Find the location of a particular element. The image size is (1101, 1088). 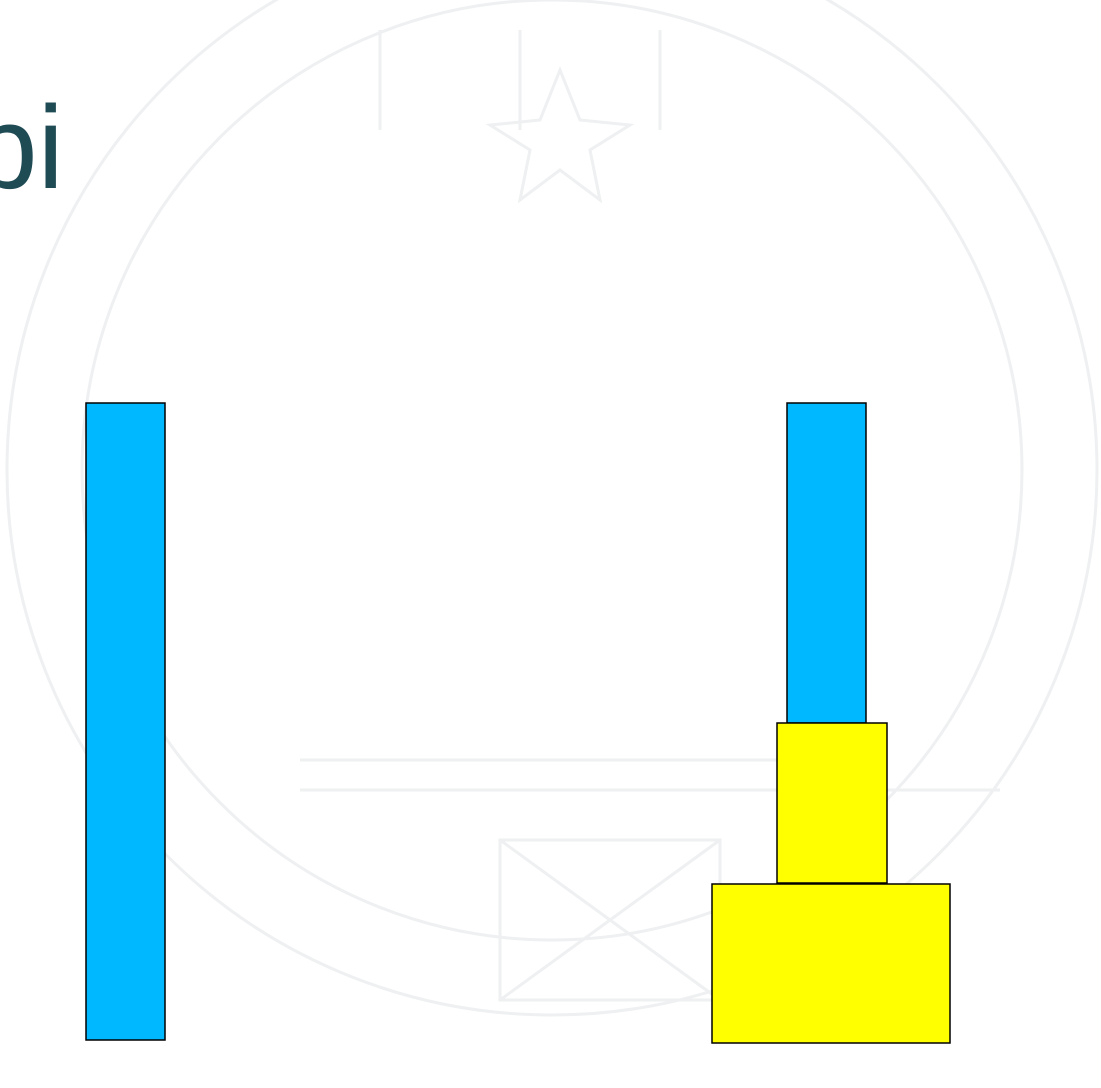

yellow-disk-small is located at coordinates (832, 803).